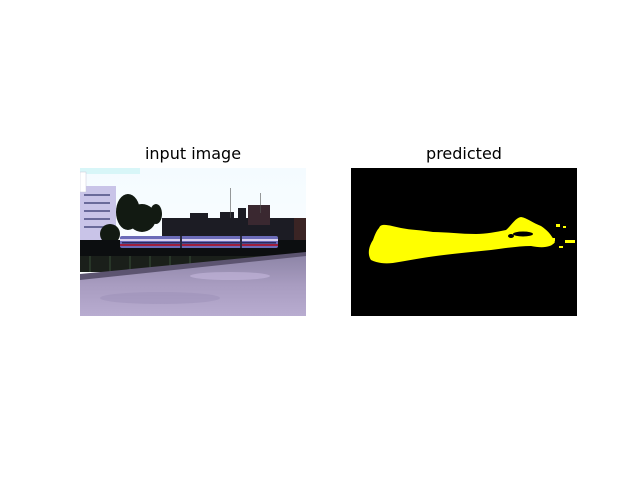  I want to click on trees, so click(131, 219).